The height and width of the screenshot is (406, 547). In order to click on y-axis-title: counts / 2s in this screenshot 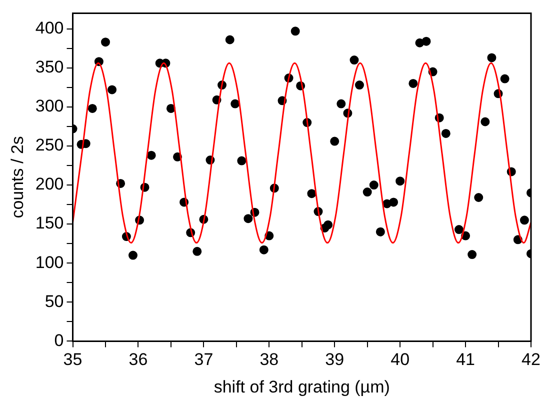, I will do `click(17, 177)`.